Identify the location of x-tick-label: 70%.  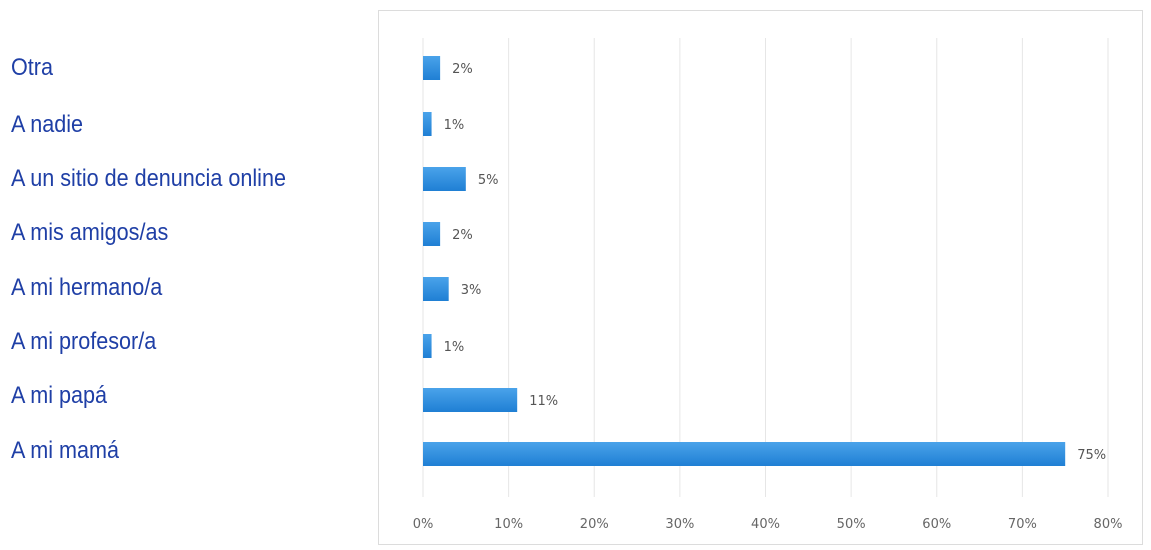
(1022, 524).